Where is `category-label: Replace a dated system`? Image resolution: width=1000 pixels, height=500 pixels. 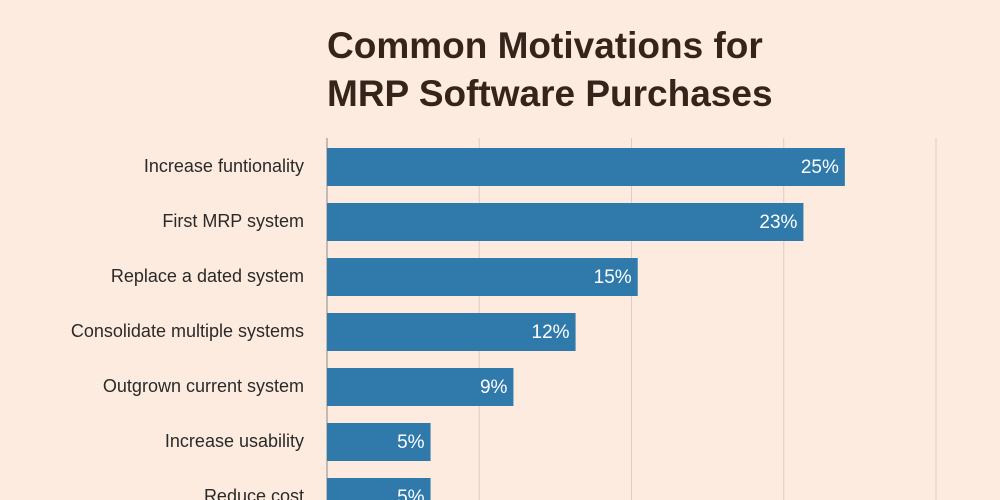
category-label: Replace a dated system is located at coordinates (207, 276).